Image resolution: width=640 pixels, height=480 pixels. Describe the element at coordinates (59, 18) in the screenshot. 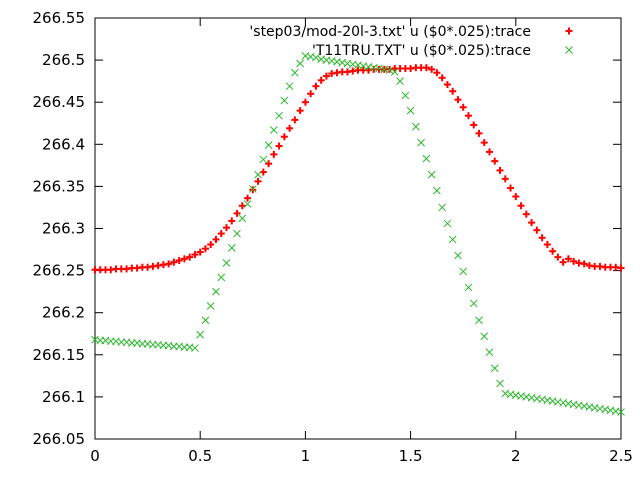

I see `y-tick-label: 266.55` at that location.